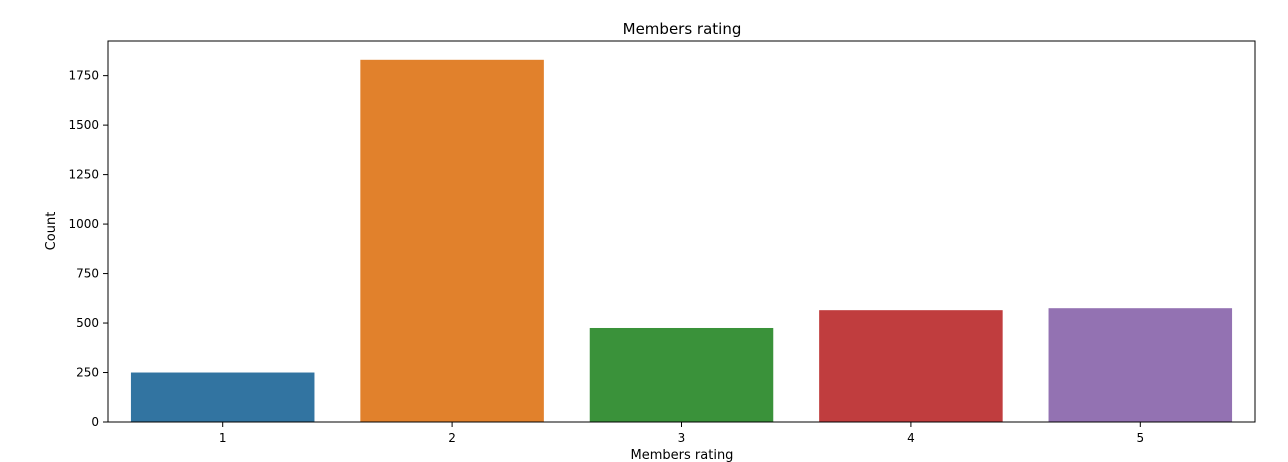 The image size is (1288, 462). What do you see at coordinates (682, 29) in the screenshot?
I see `chart-title: Members rating` at bounding box center [682, 29].